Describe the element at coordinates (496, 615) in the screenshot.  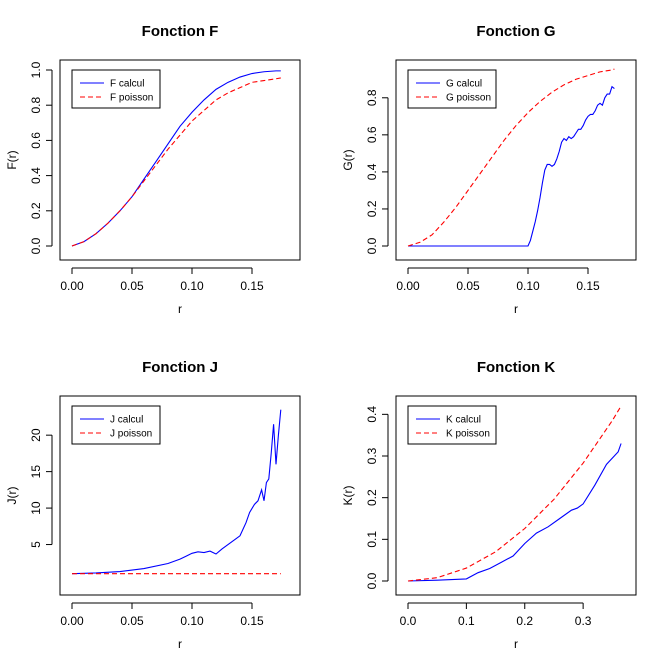
I see `x-axis: 0.0 0.1 0.2 0.3` at that location.